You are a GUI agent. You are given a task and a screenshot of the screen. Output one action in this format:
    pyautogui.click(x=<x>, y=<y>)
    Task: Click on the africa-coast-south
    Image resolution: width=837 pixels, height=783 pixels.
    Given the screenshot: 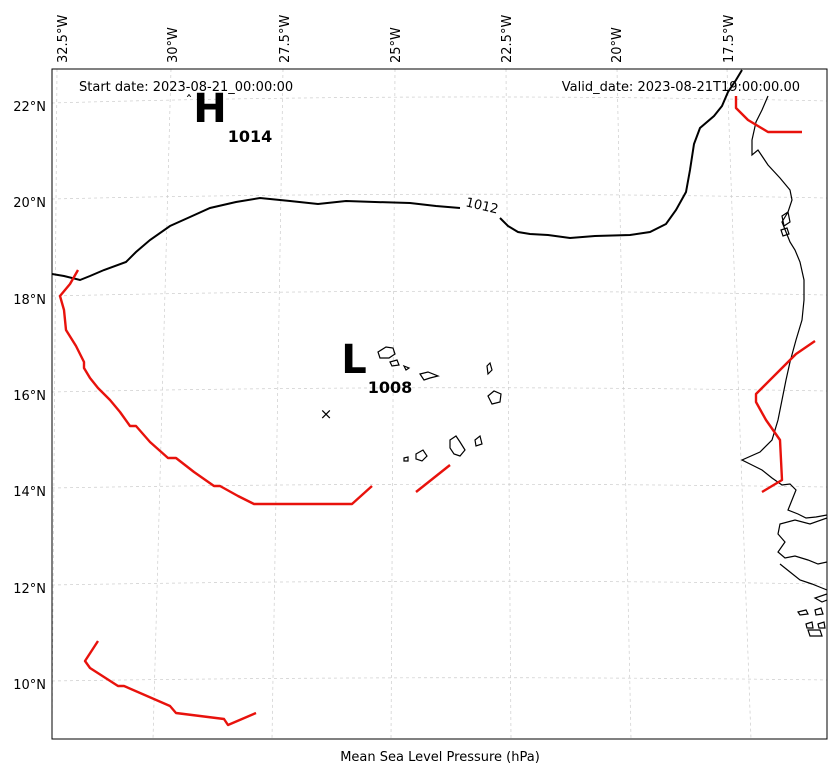 What is the action you would take?
    pyautogui.click(x=802, y=560)
    